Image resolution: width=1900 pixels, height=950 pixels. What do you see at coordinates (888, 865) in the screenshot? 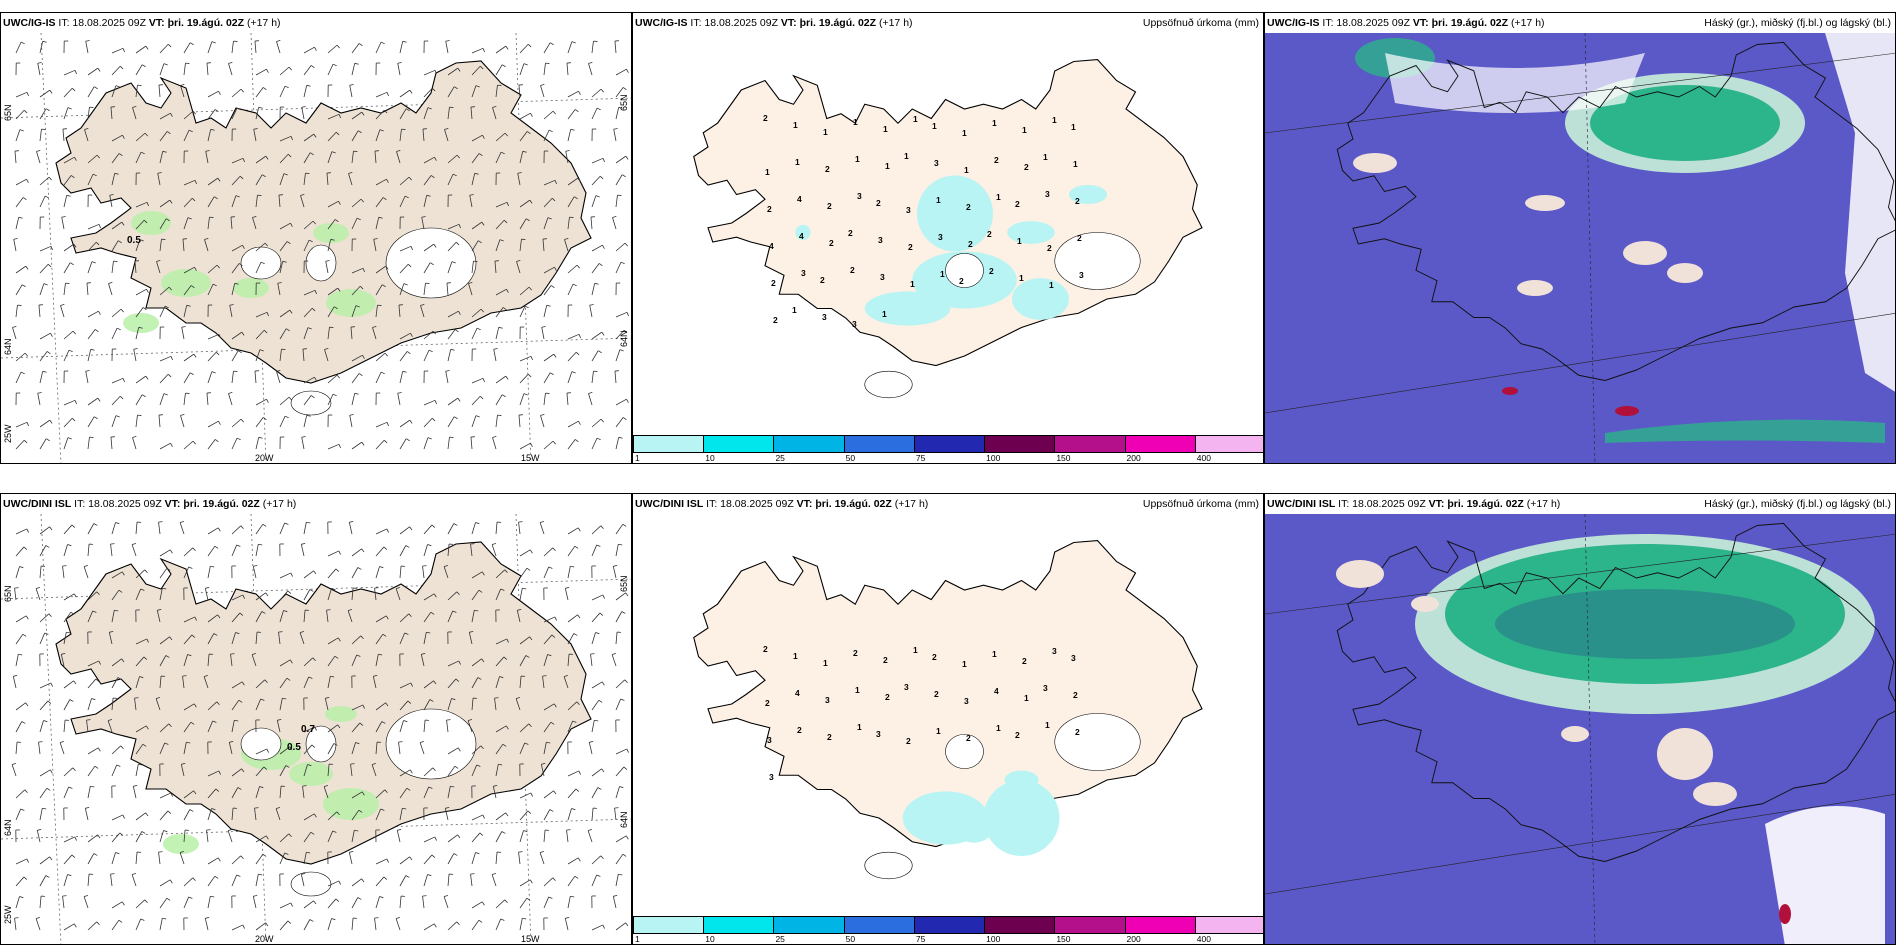
I see `glacier` at bounding box center [888, 865].